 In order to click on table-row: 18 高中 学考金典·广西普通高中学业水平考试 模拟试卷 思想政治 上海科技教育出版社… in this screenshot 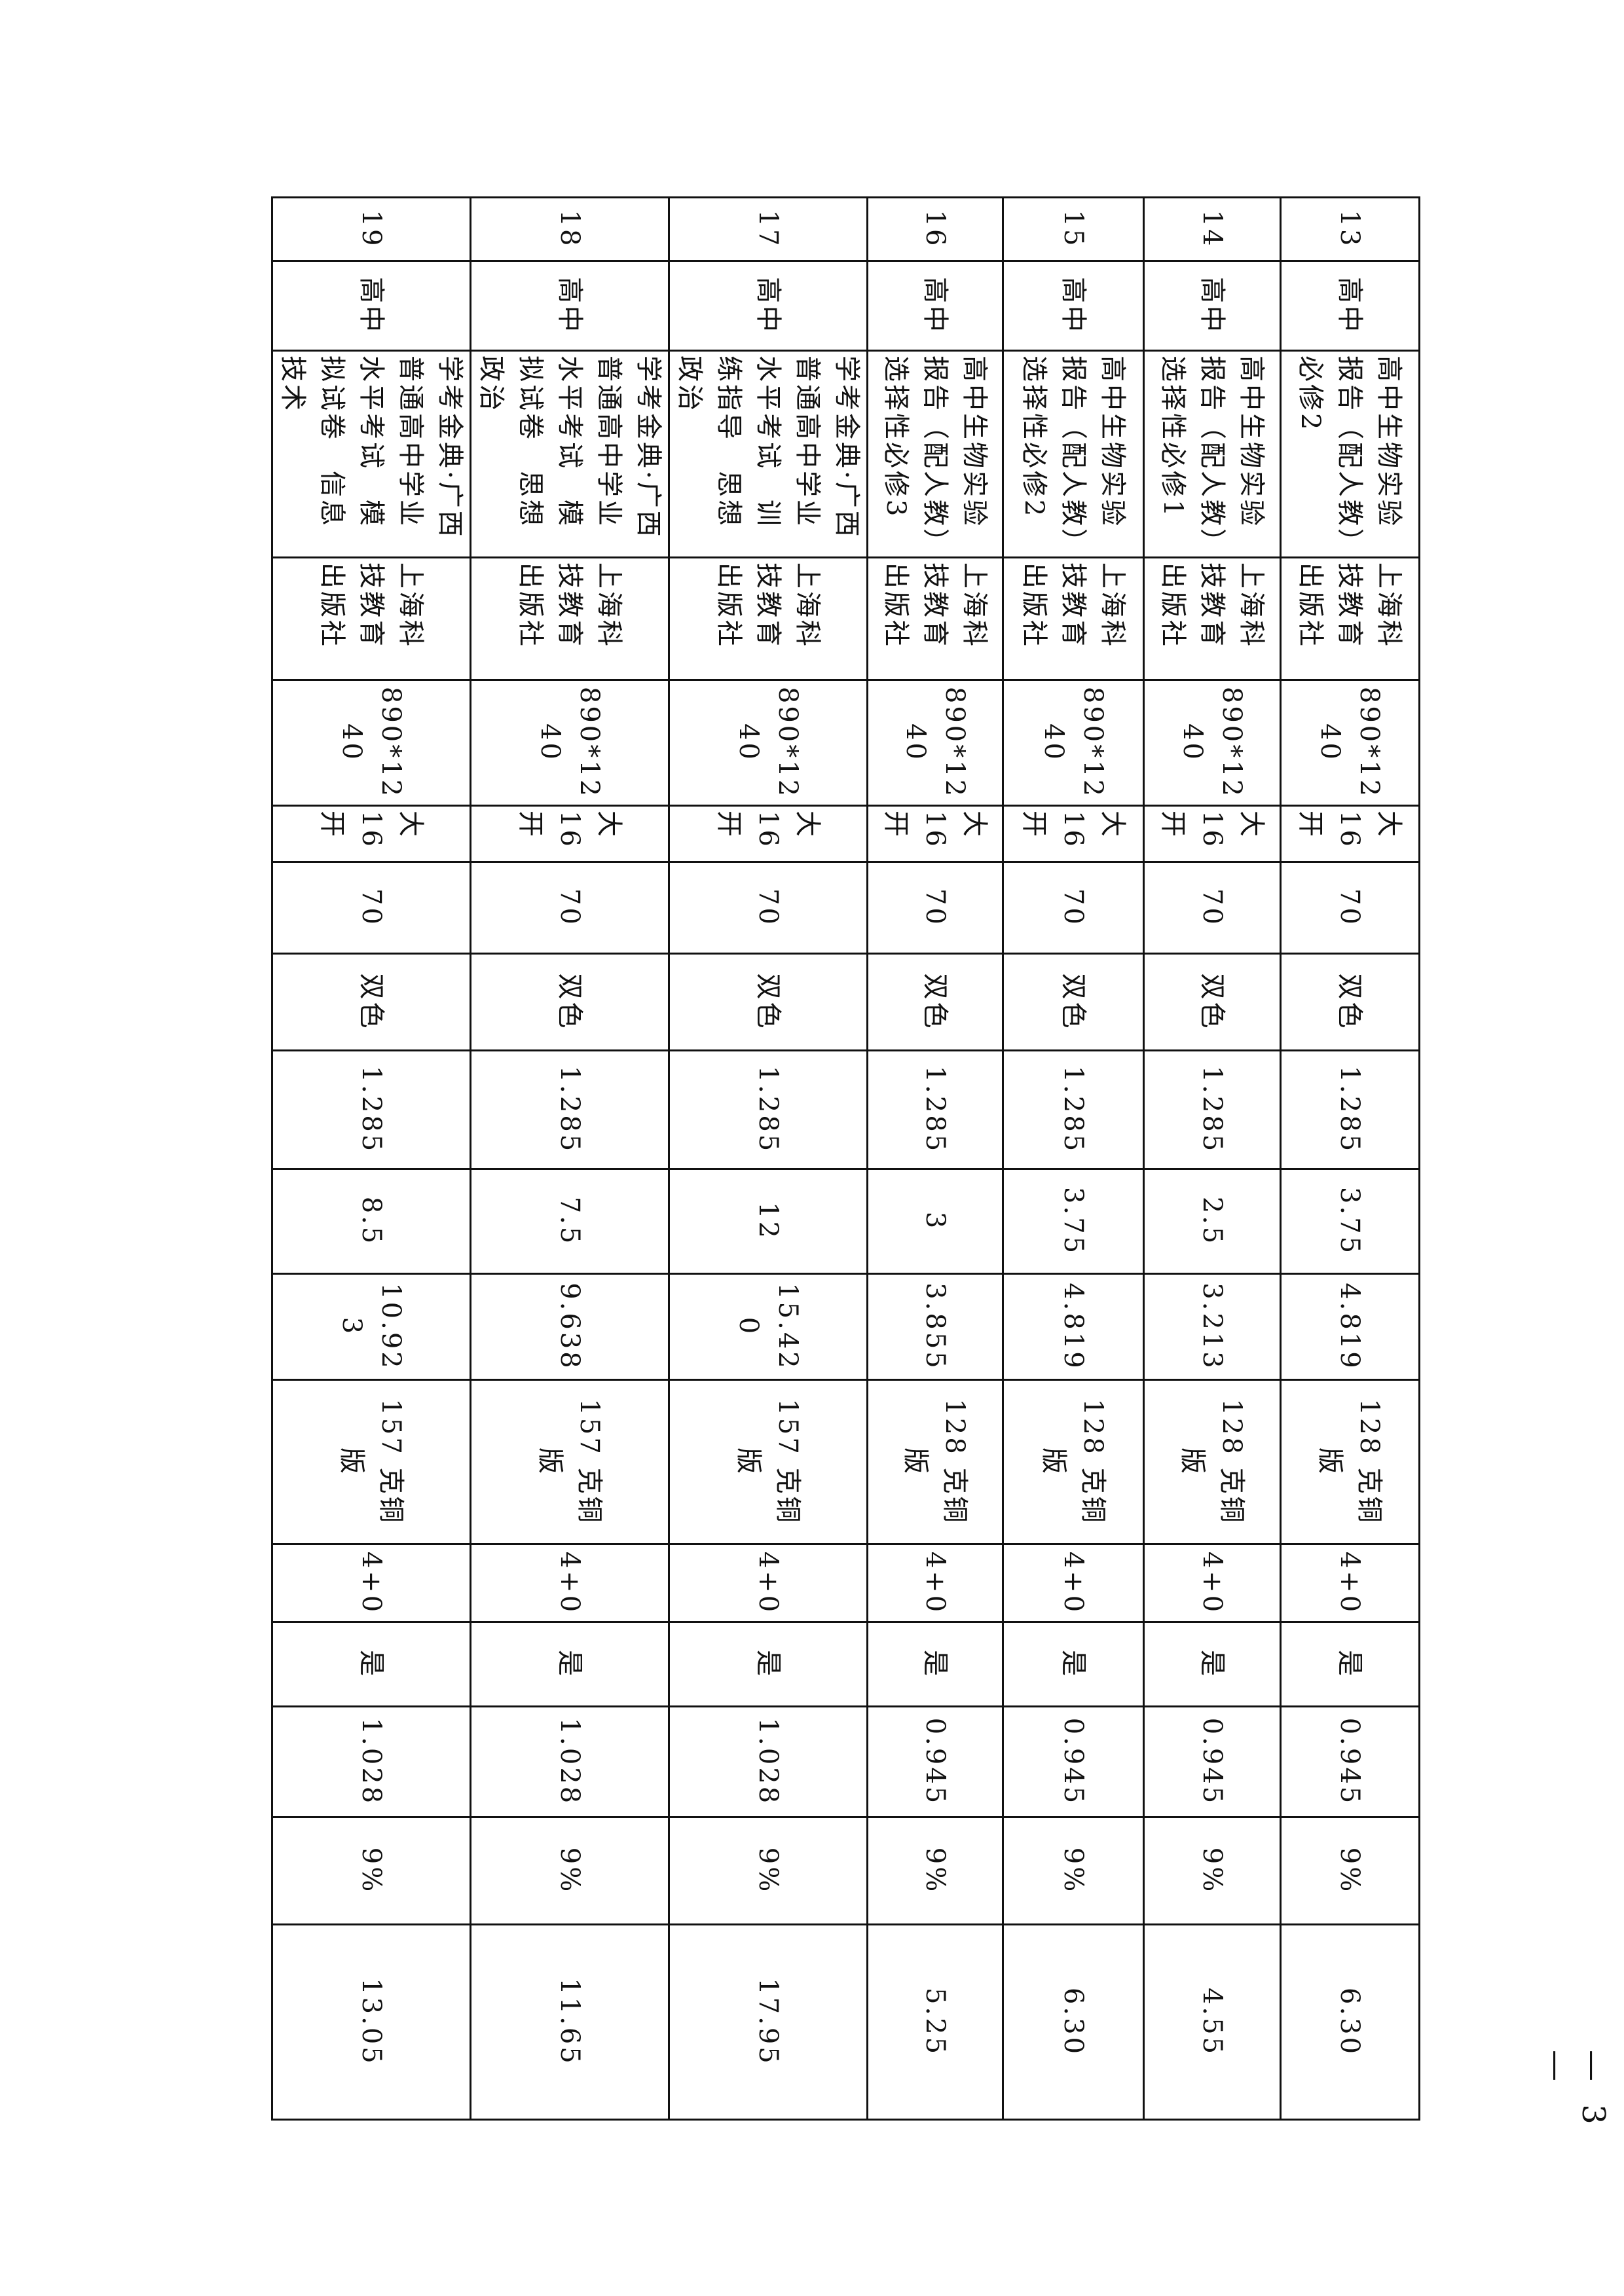, I will do `click(569, 1158)`.